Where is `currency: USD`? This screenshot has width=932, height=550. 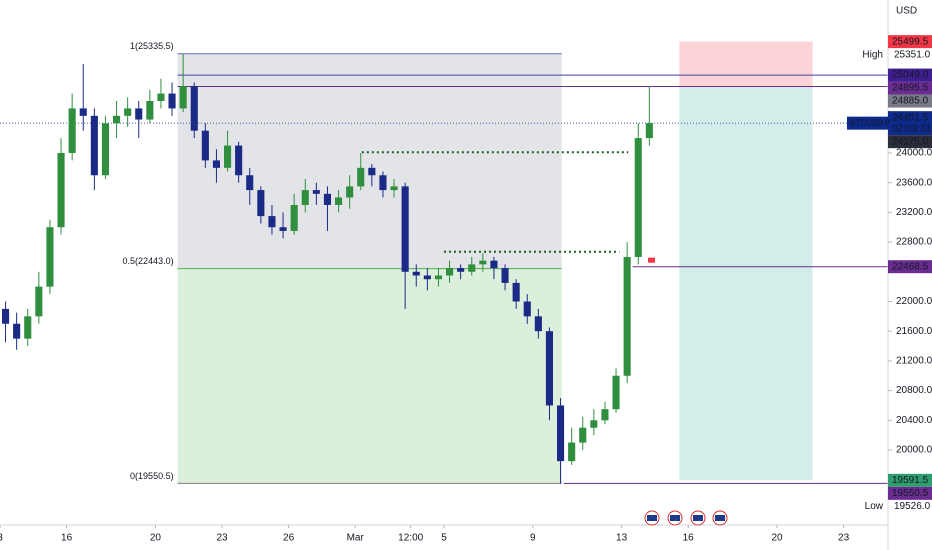
currency: USD is located at coordinates (906, 11).